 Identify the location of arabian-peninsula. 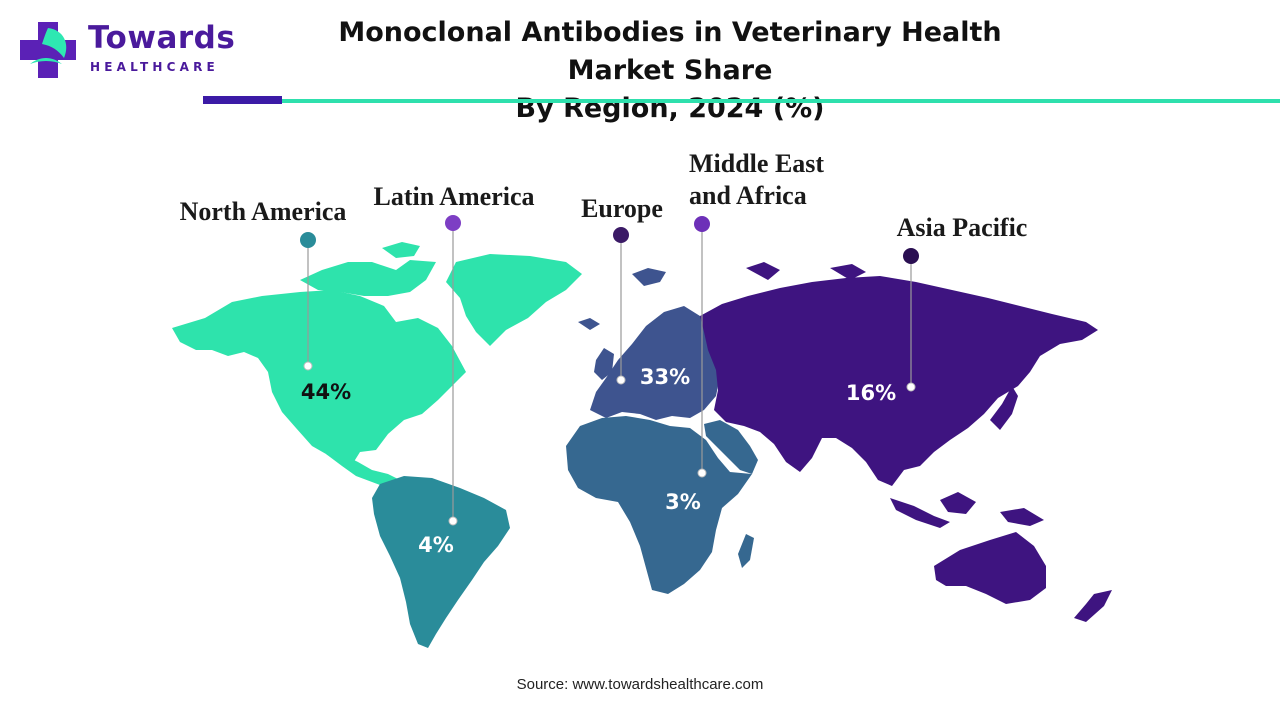
(731, 447).